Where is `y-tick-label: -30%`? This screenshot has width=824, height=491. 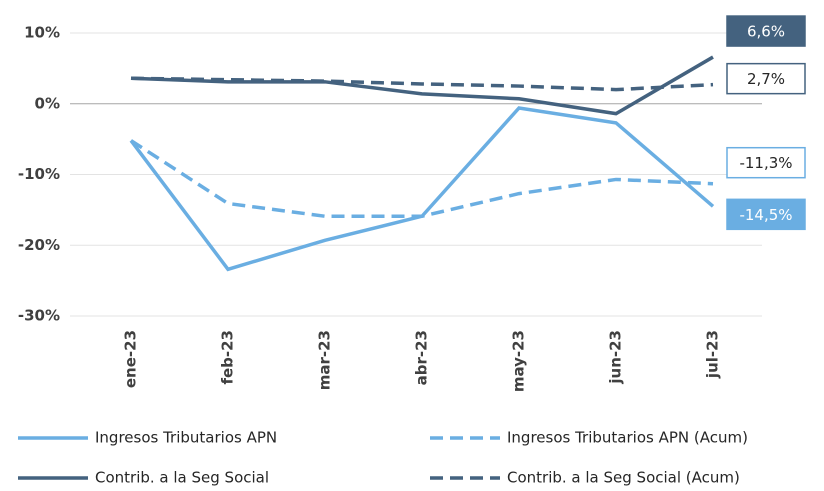
y-tick-label: -30% is located at coordinates (39, 316).